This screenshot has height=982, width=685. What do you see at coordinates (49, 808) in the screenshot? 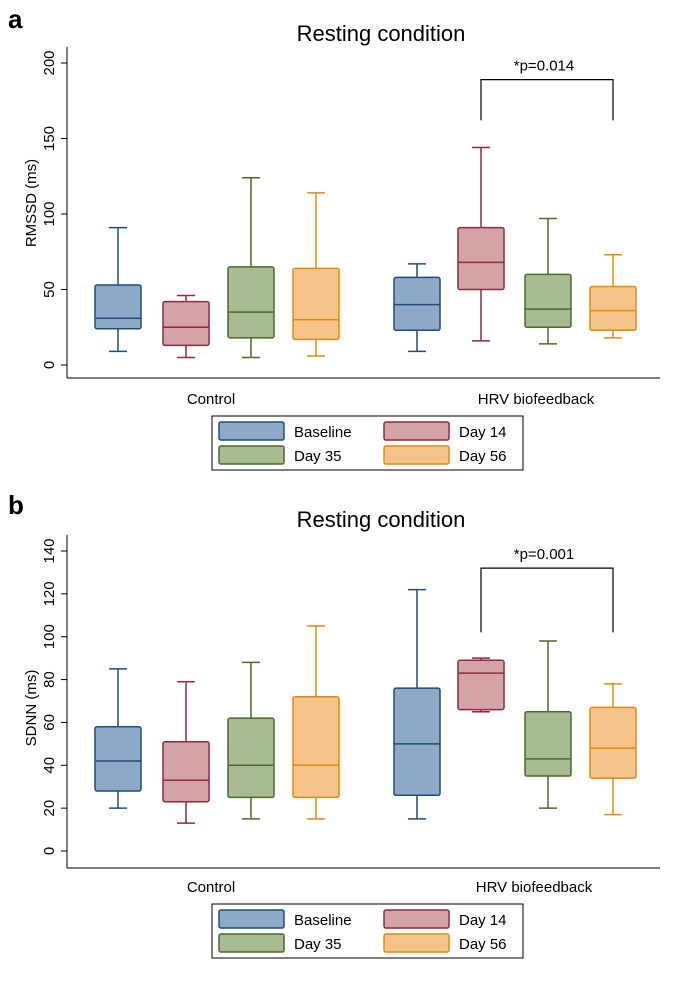
I see `y-tick-label: 20` at bounding box center [49, 808].